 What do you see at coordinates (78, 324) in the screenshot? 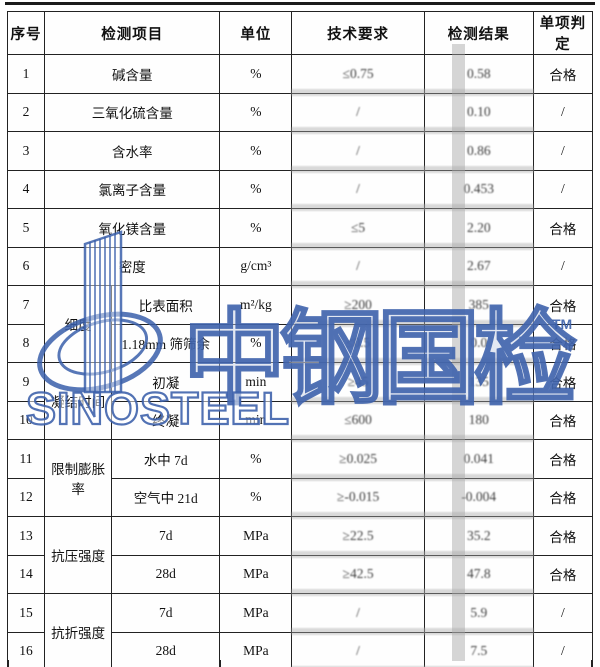
I see `cell-group-fineness: 细度` at bounding box center [78, 324].